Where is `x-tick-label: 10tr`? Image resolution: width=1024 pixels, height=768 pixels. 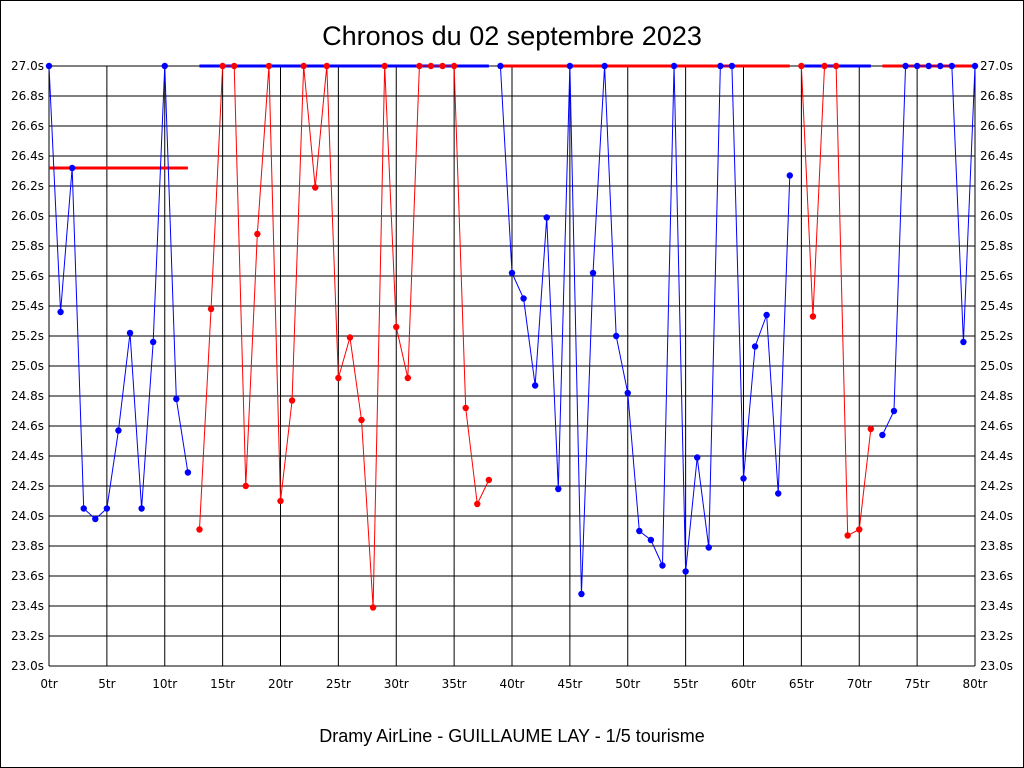 x-tick-label: 10tr is located at coordinates (164, 684).